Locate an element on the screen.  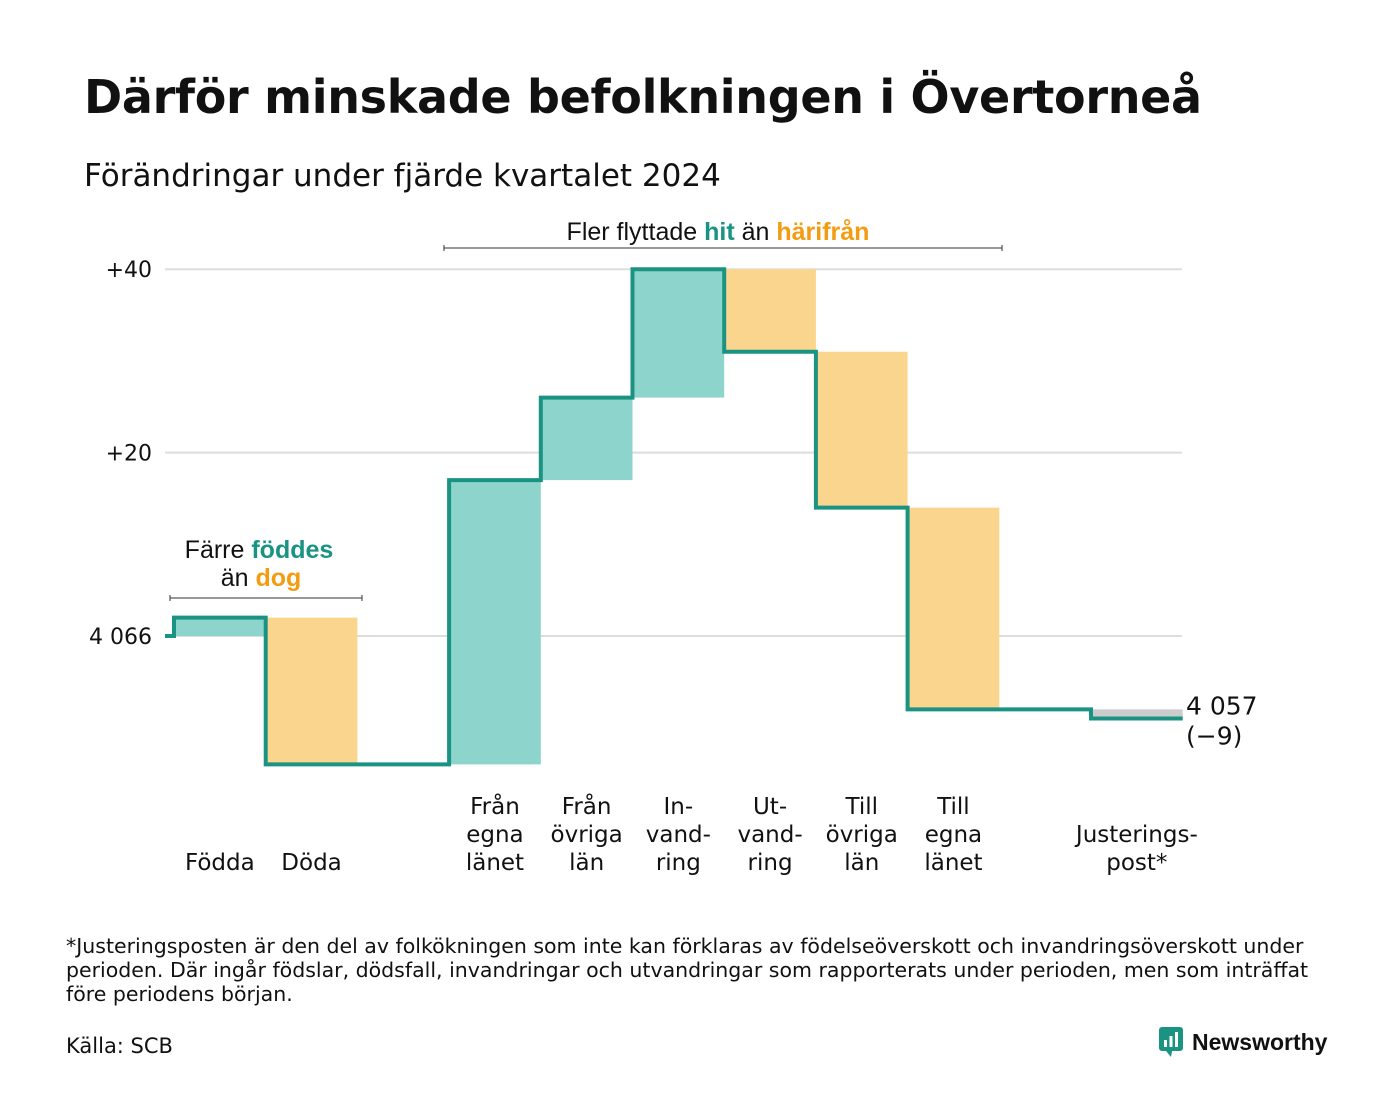
y-tick-label: 4 066 is located at coordinates (120, 637).